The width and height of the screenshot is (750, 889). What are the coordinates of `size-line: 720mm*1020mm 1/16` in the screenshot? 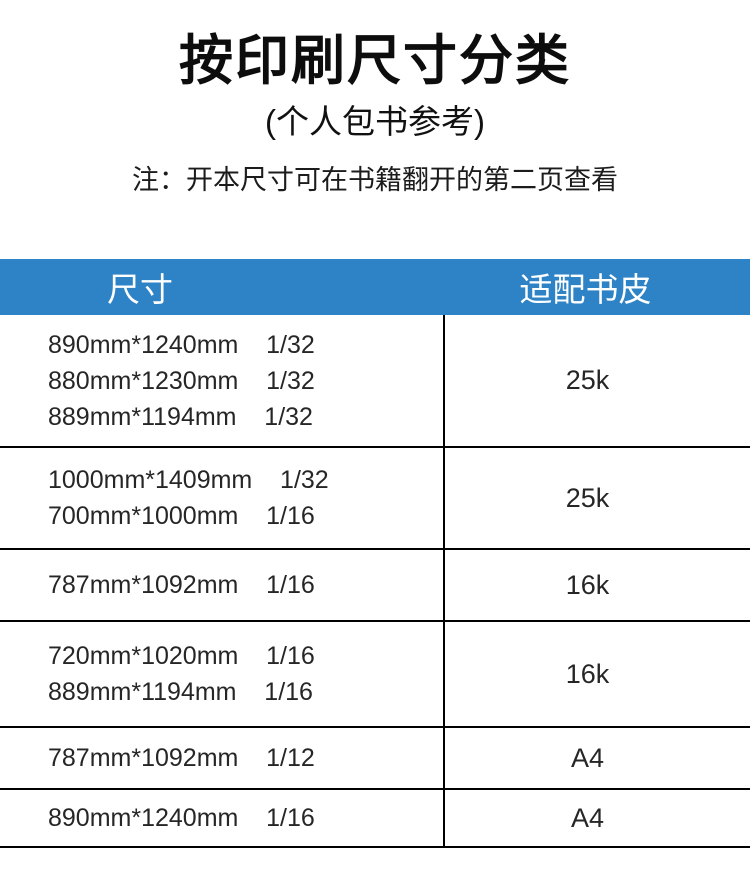 It's located at (181, 656).